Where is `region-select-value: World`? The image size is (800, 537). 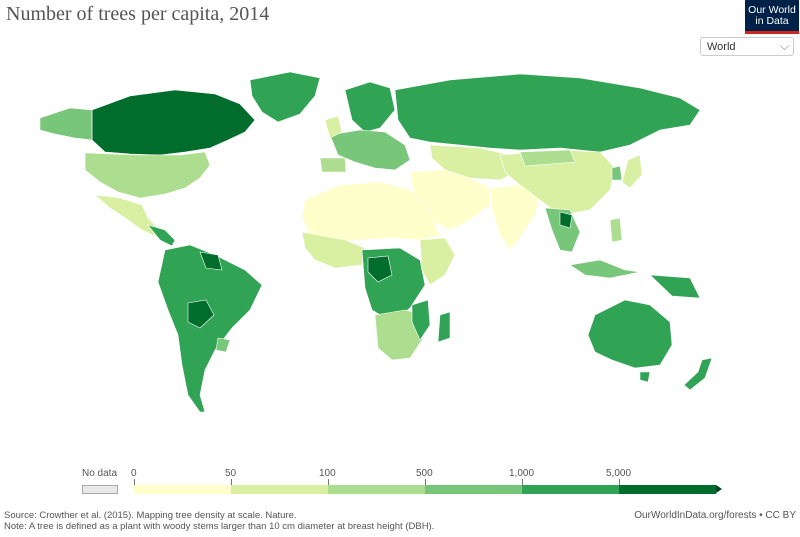
region-select-value: World is located at coordinates (721, 47).